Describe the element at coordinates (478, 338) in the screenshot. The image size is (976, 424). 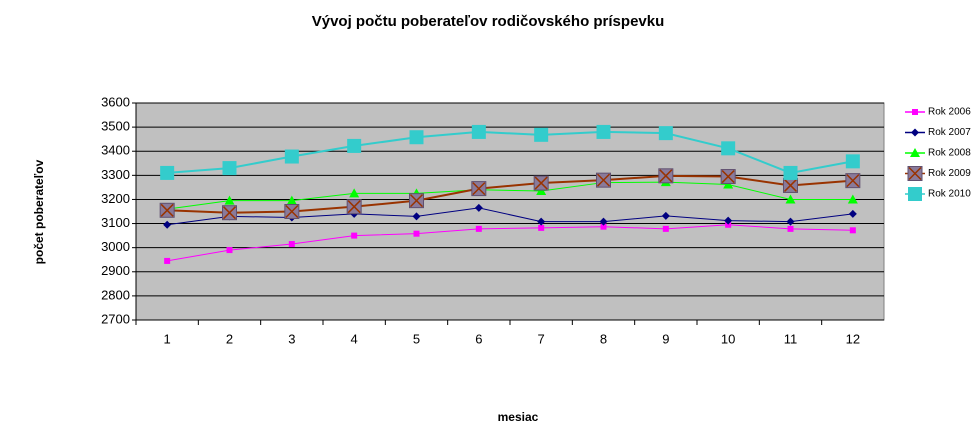
I see `x-tick-label: 6` at that location.